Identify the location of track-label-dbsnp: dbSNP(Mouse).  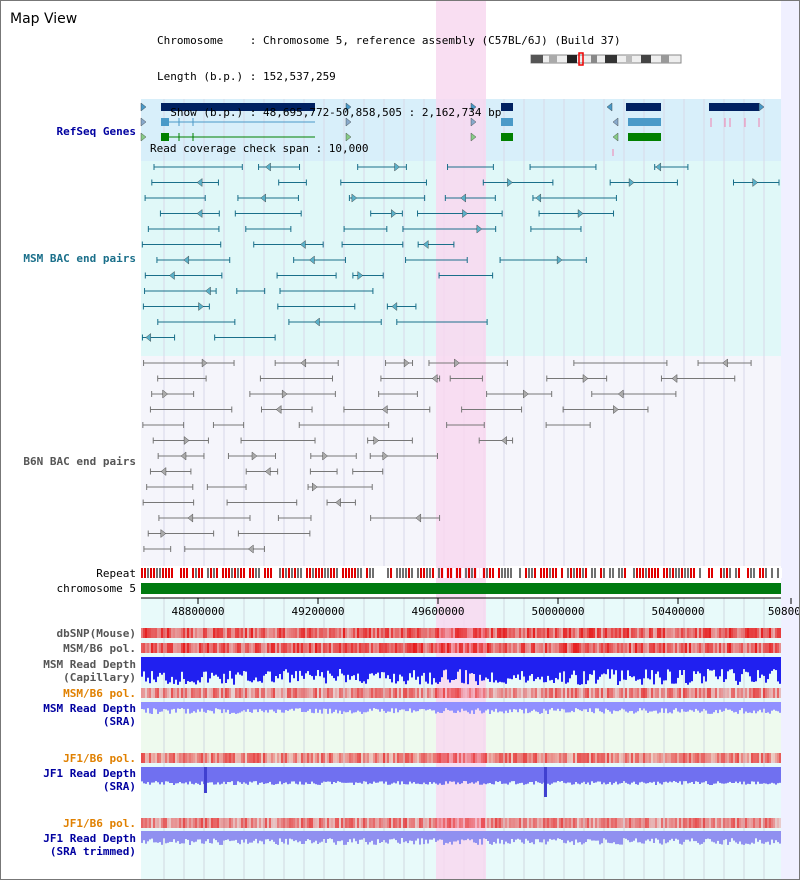
(96, 633).